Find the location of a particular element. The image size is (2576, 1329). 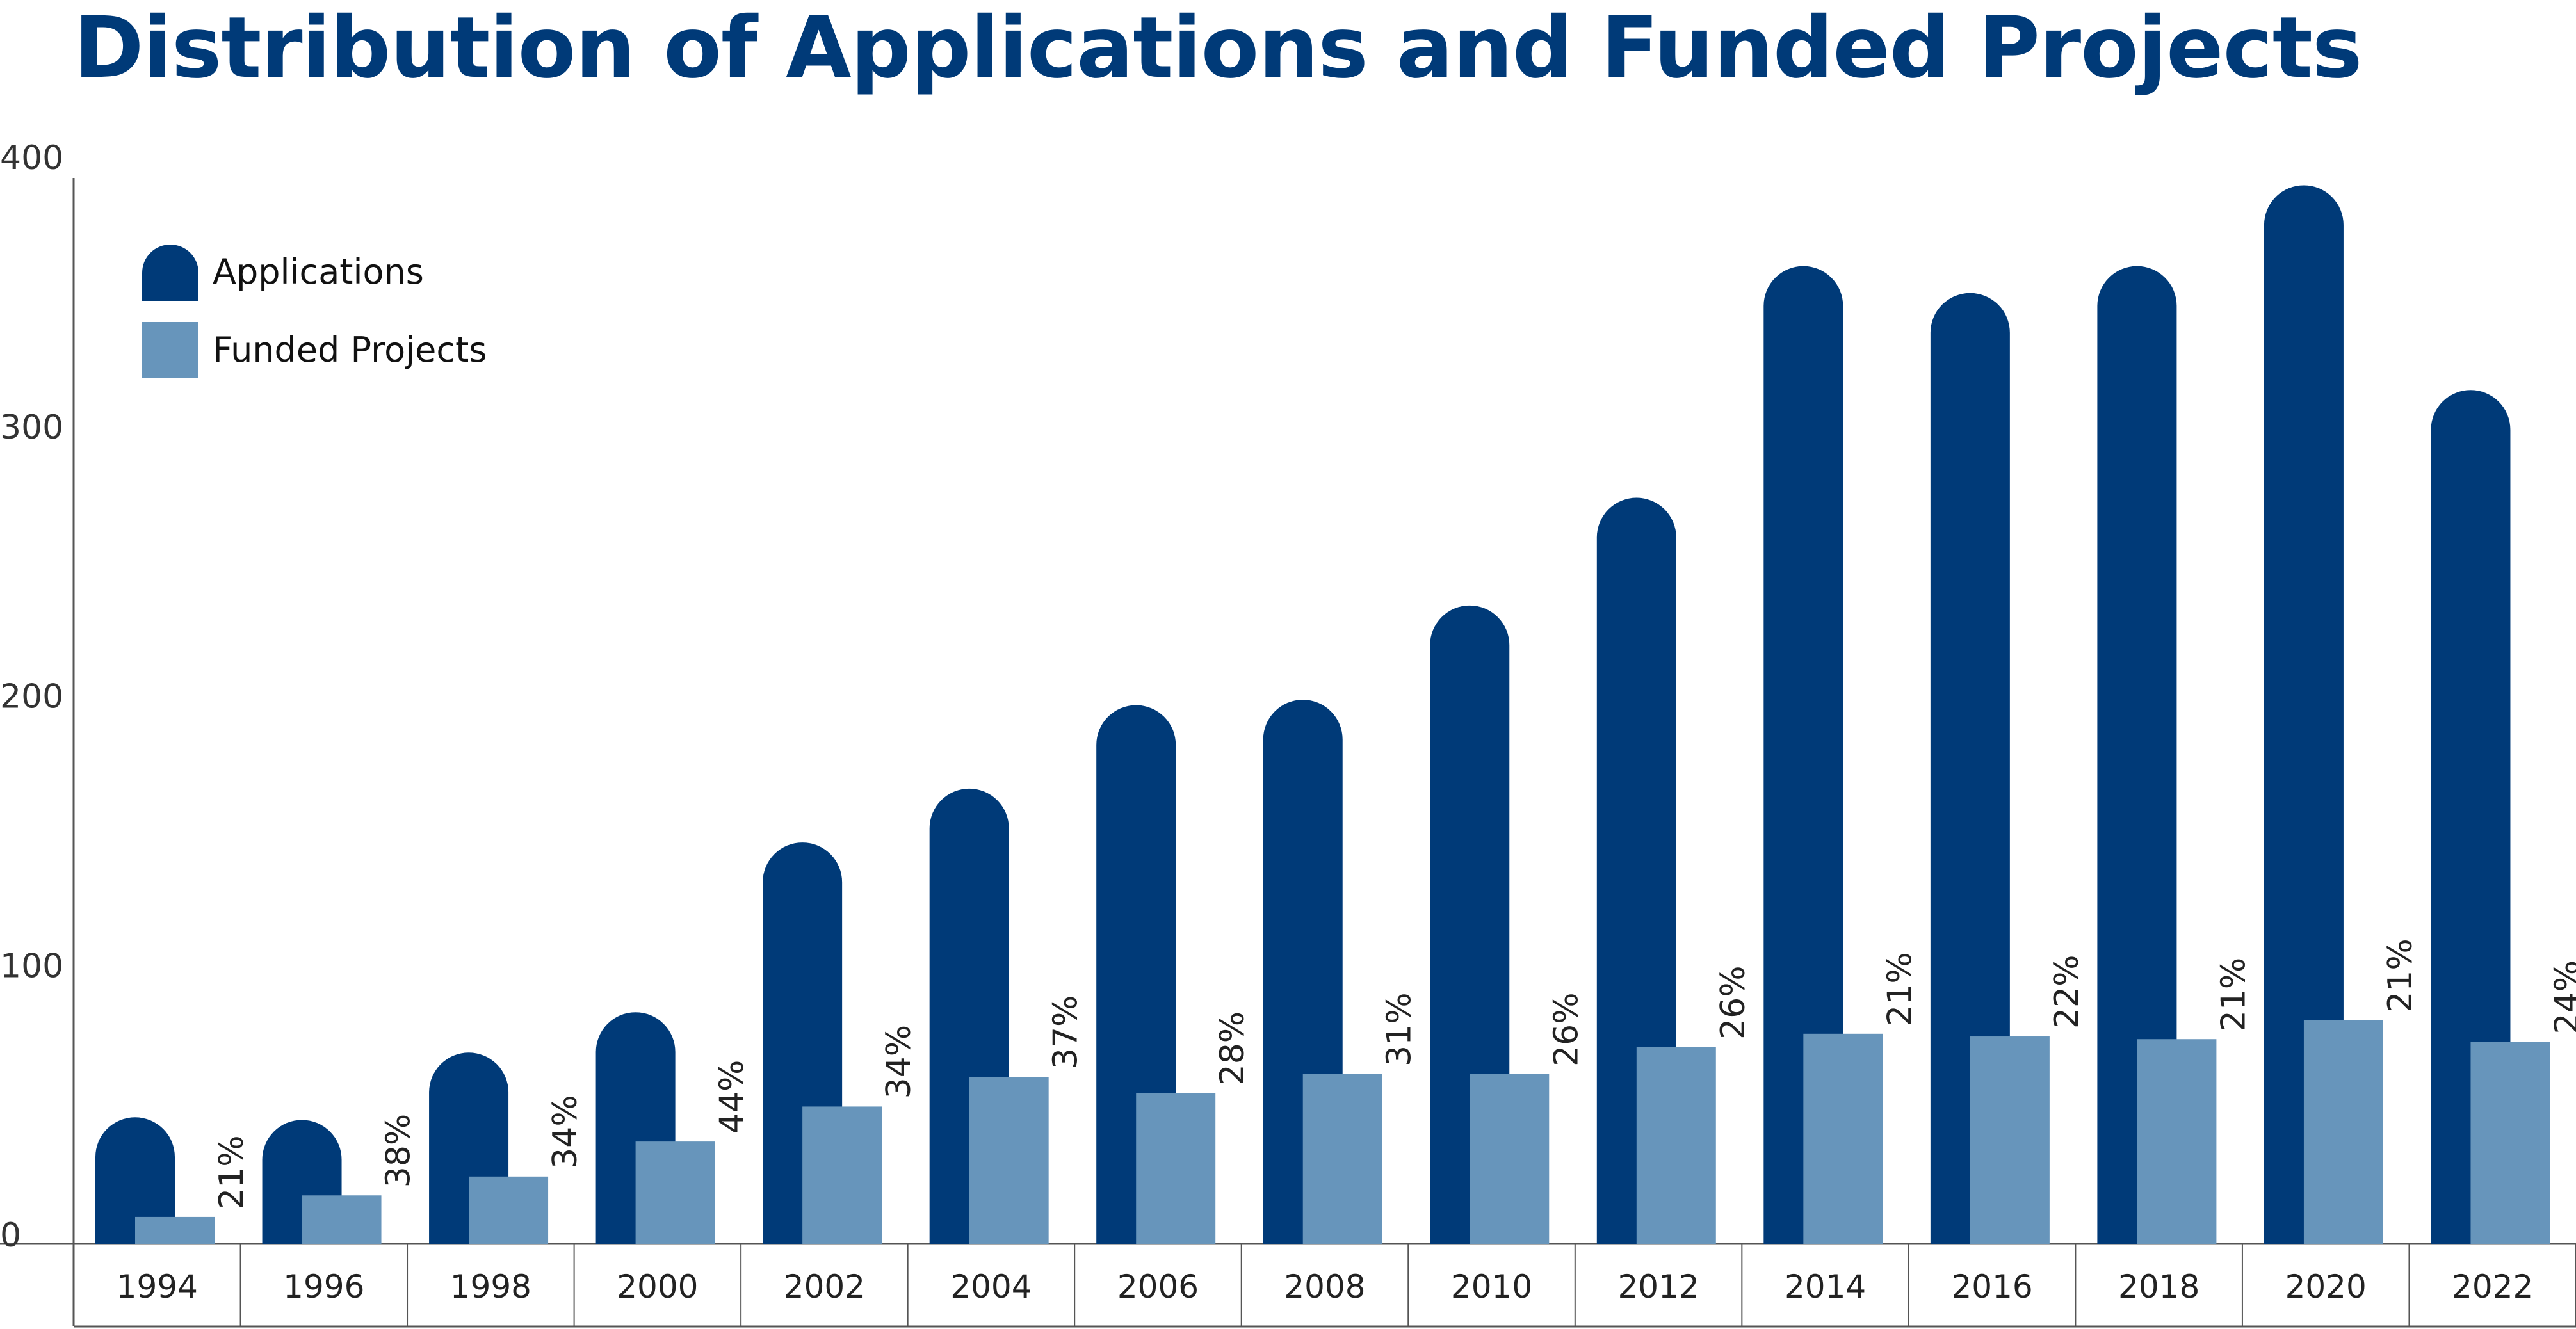

x-tick-label: 1996 is located at coordinates (323, 1287).